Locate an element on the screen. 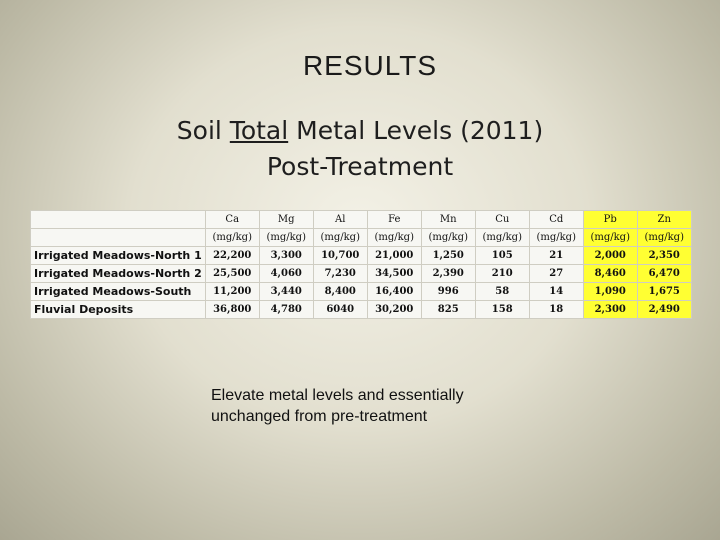  table-cell: 58 is located at coordinates (502, 291).